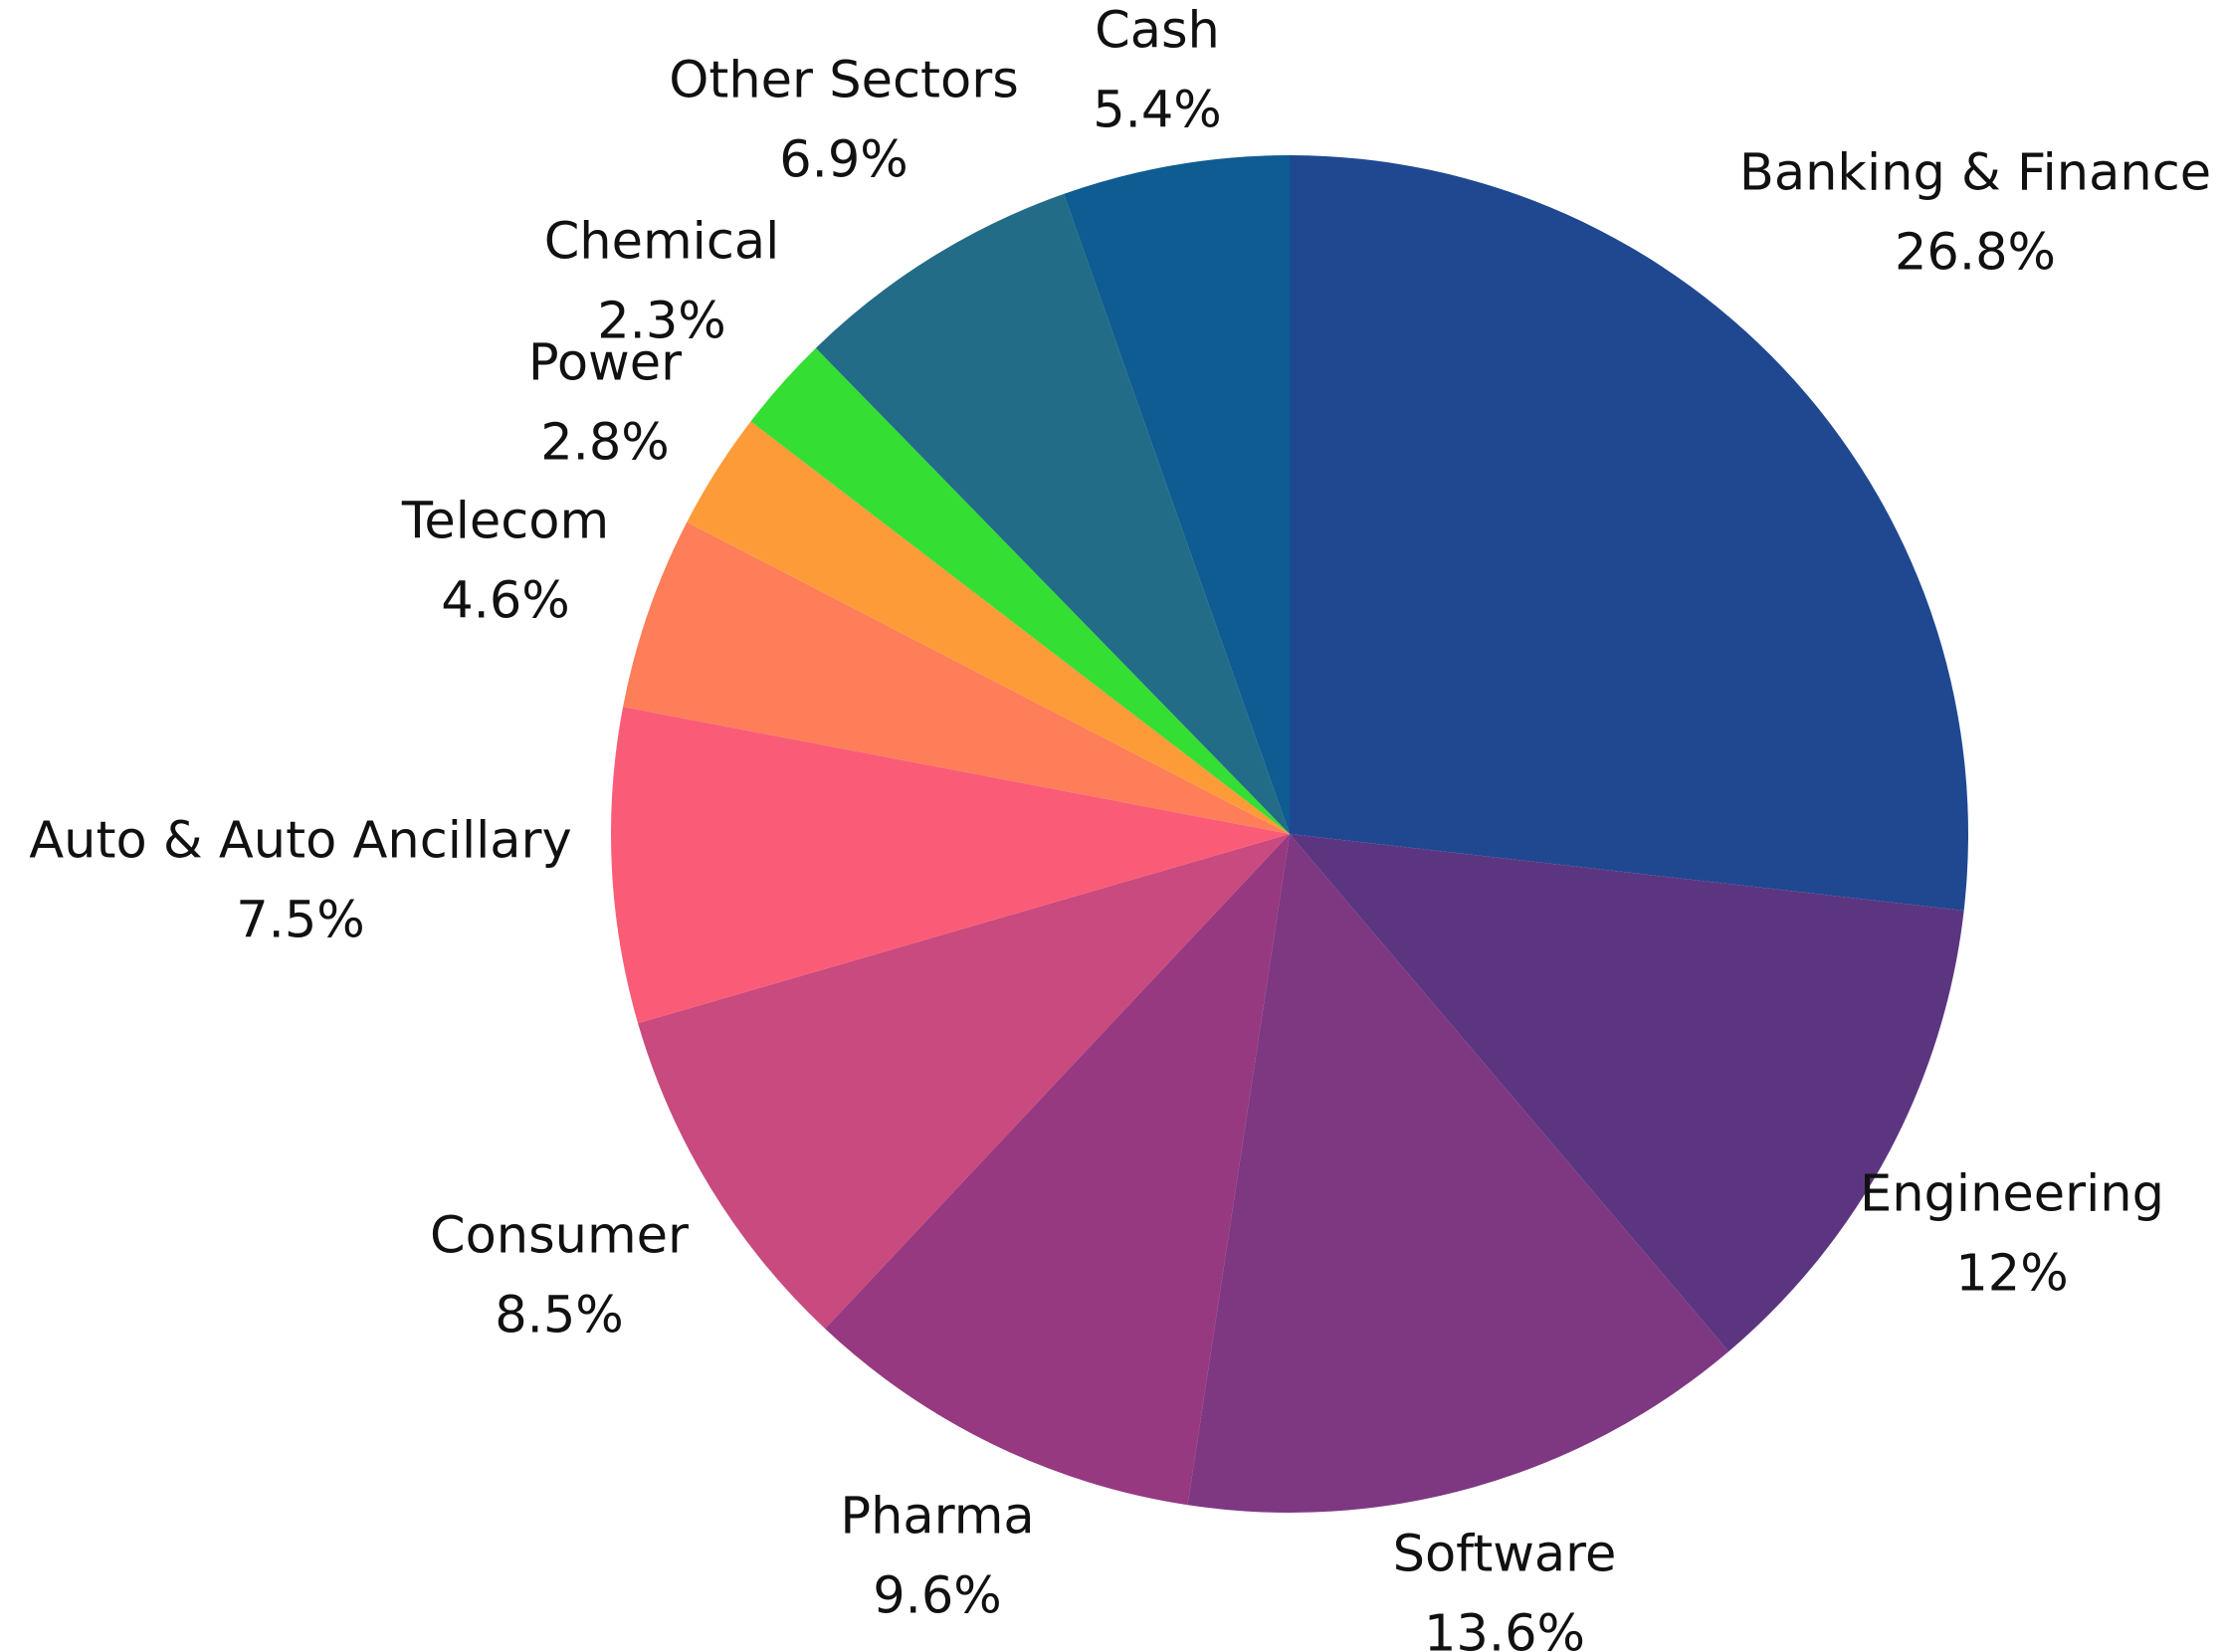 The width and height of the screenshot is (2221, 1652). What do you see at coordinates (300, 841) in the screenshot?
I see `label-auto-and-auto-ancillary: Auto & Auto Ancillary` at bounding box center [300, 841].